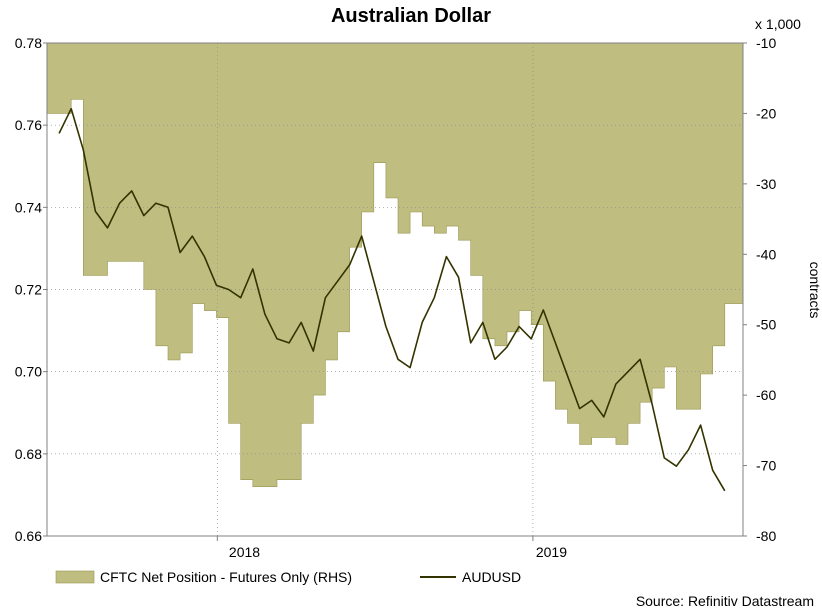  I want to click on left-tick-label: 0.66, so click(28, 536).